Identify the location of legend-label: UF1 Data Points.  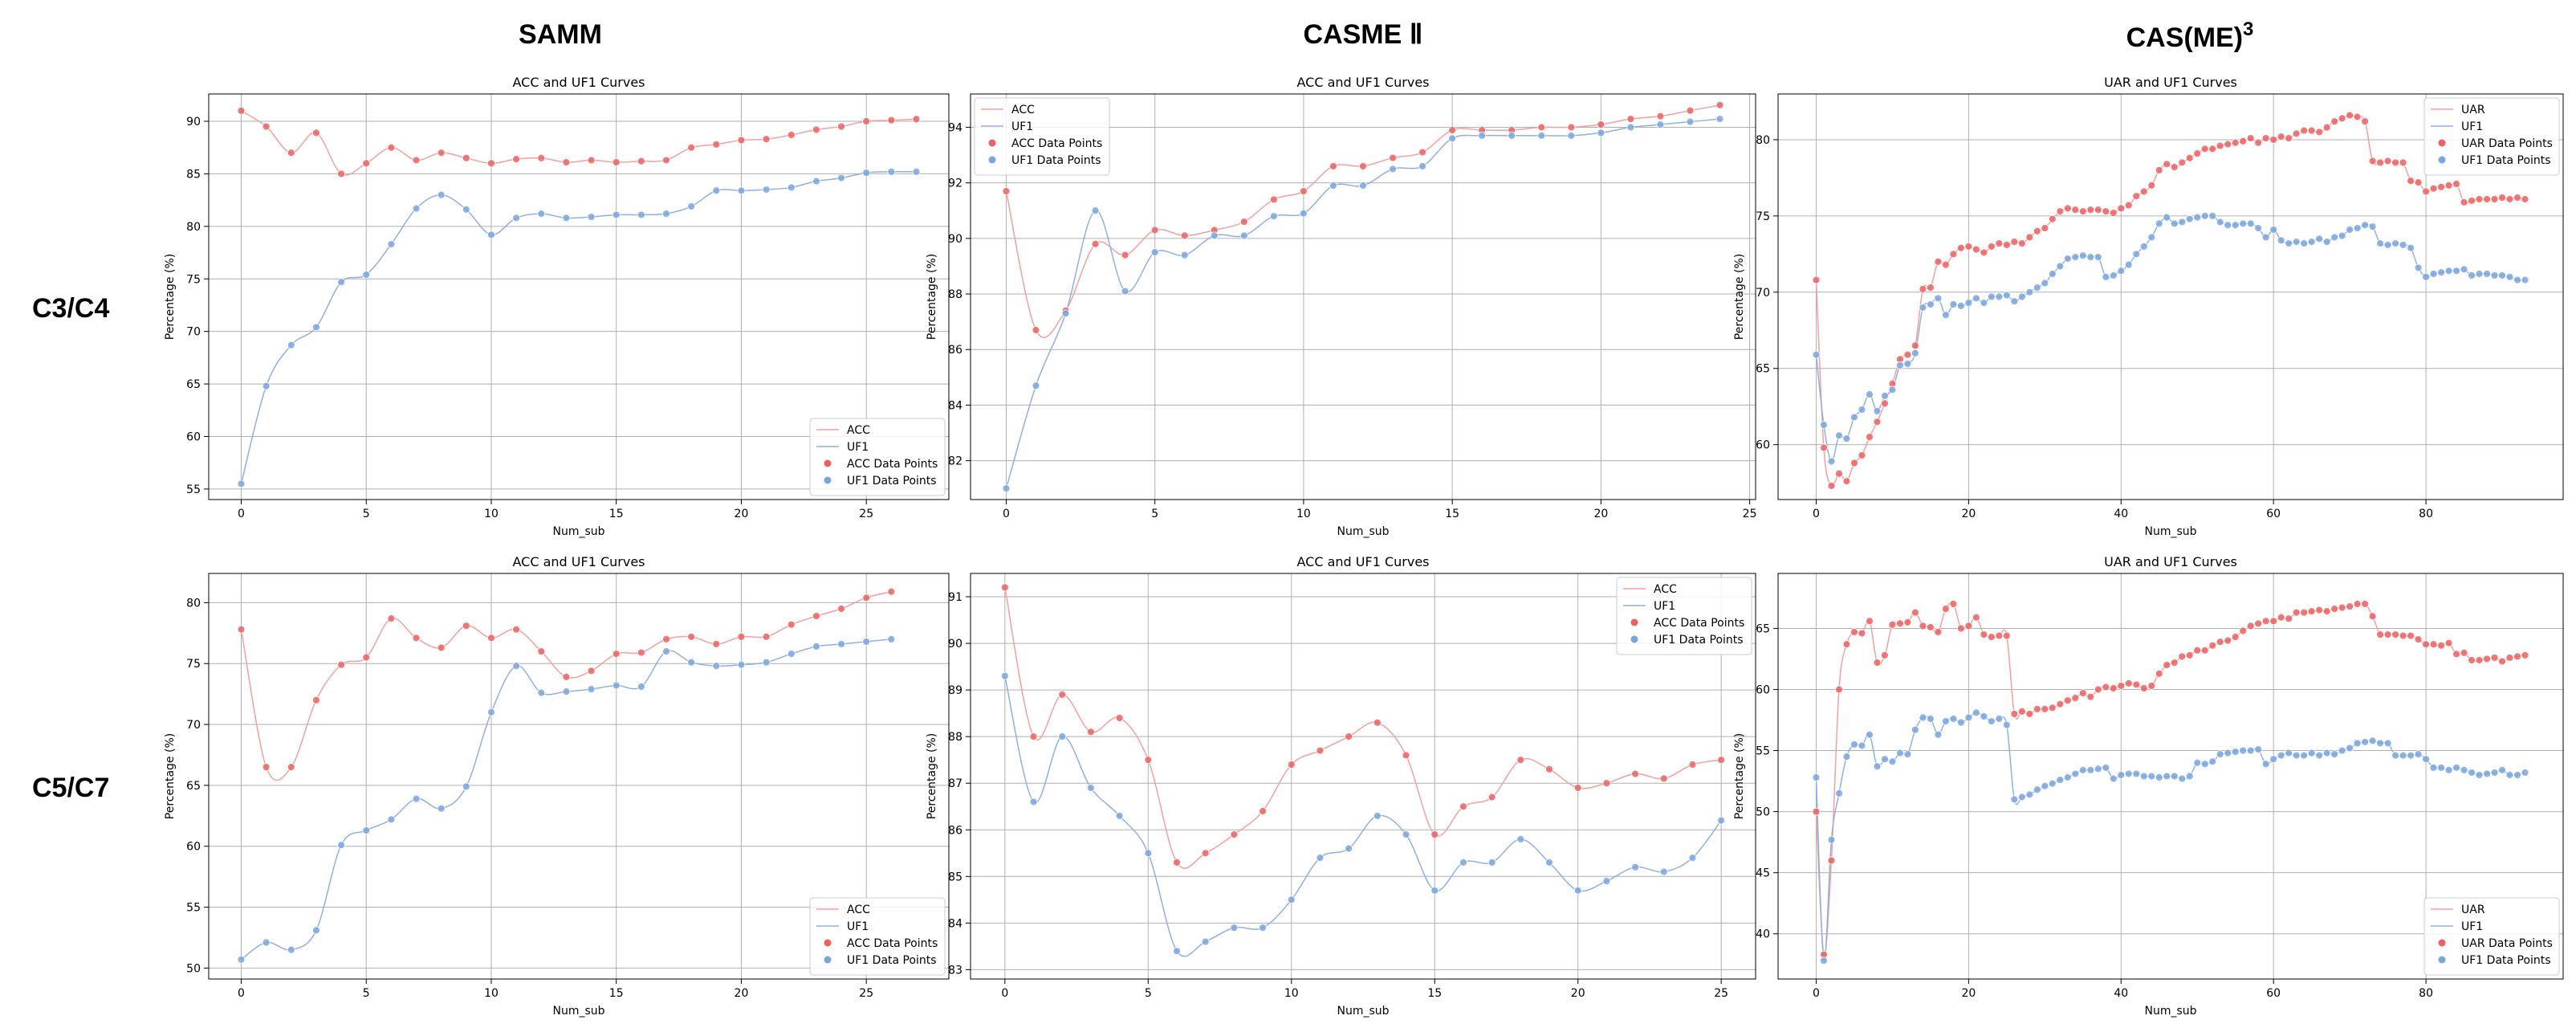
(2506, 960).